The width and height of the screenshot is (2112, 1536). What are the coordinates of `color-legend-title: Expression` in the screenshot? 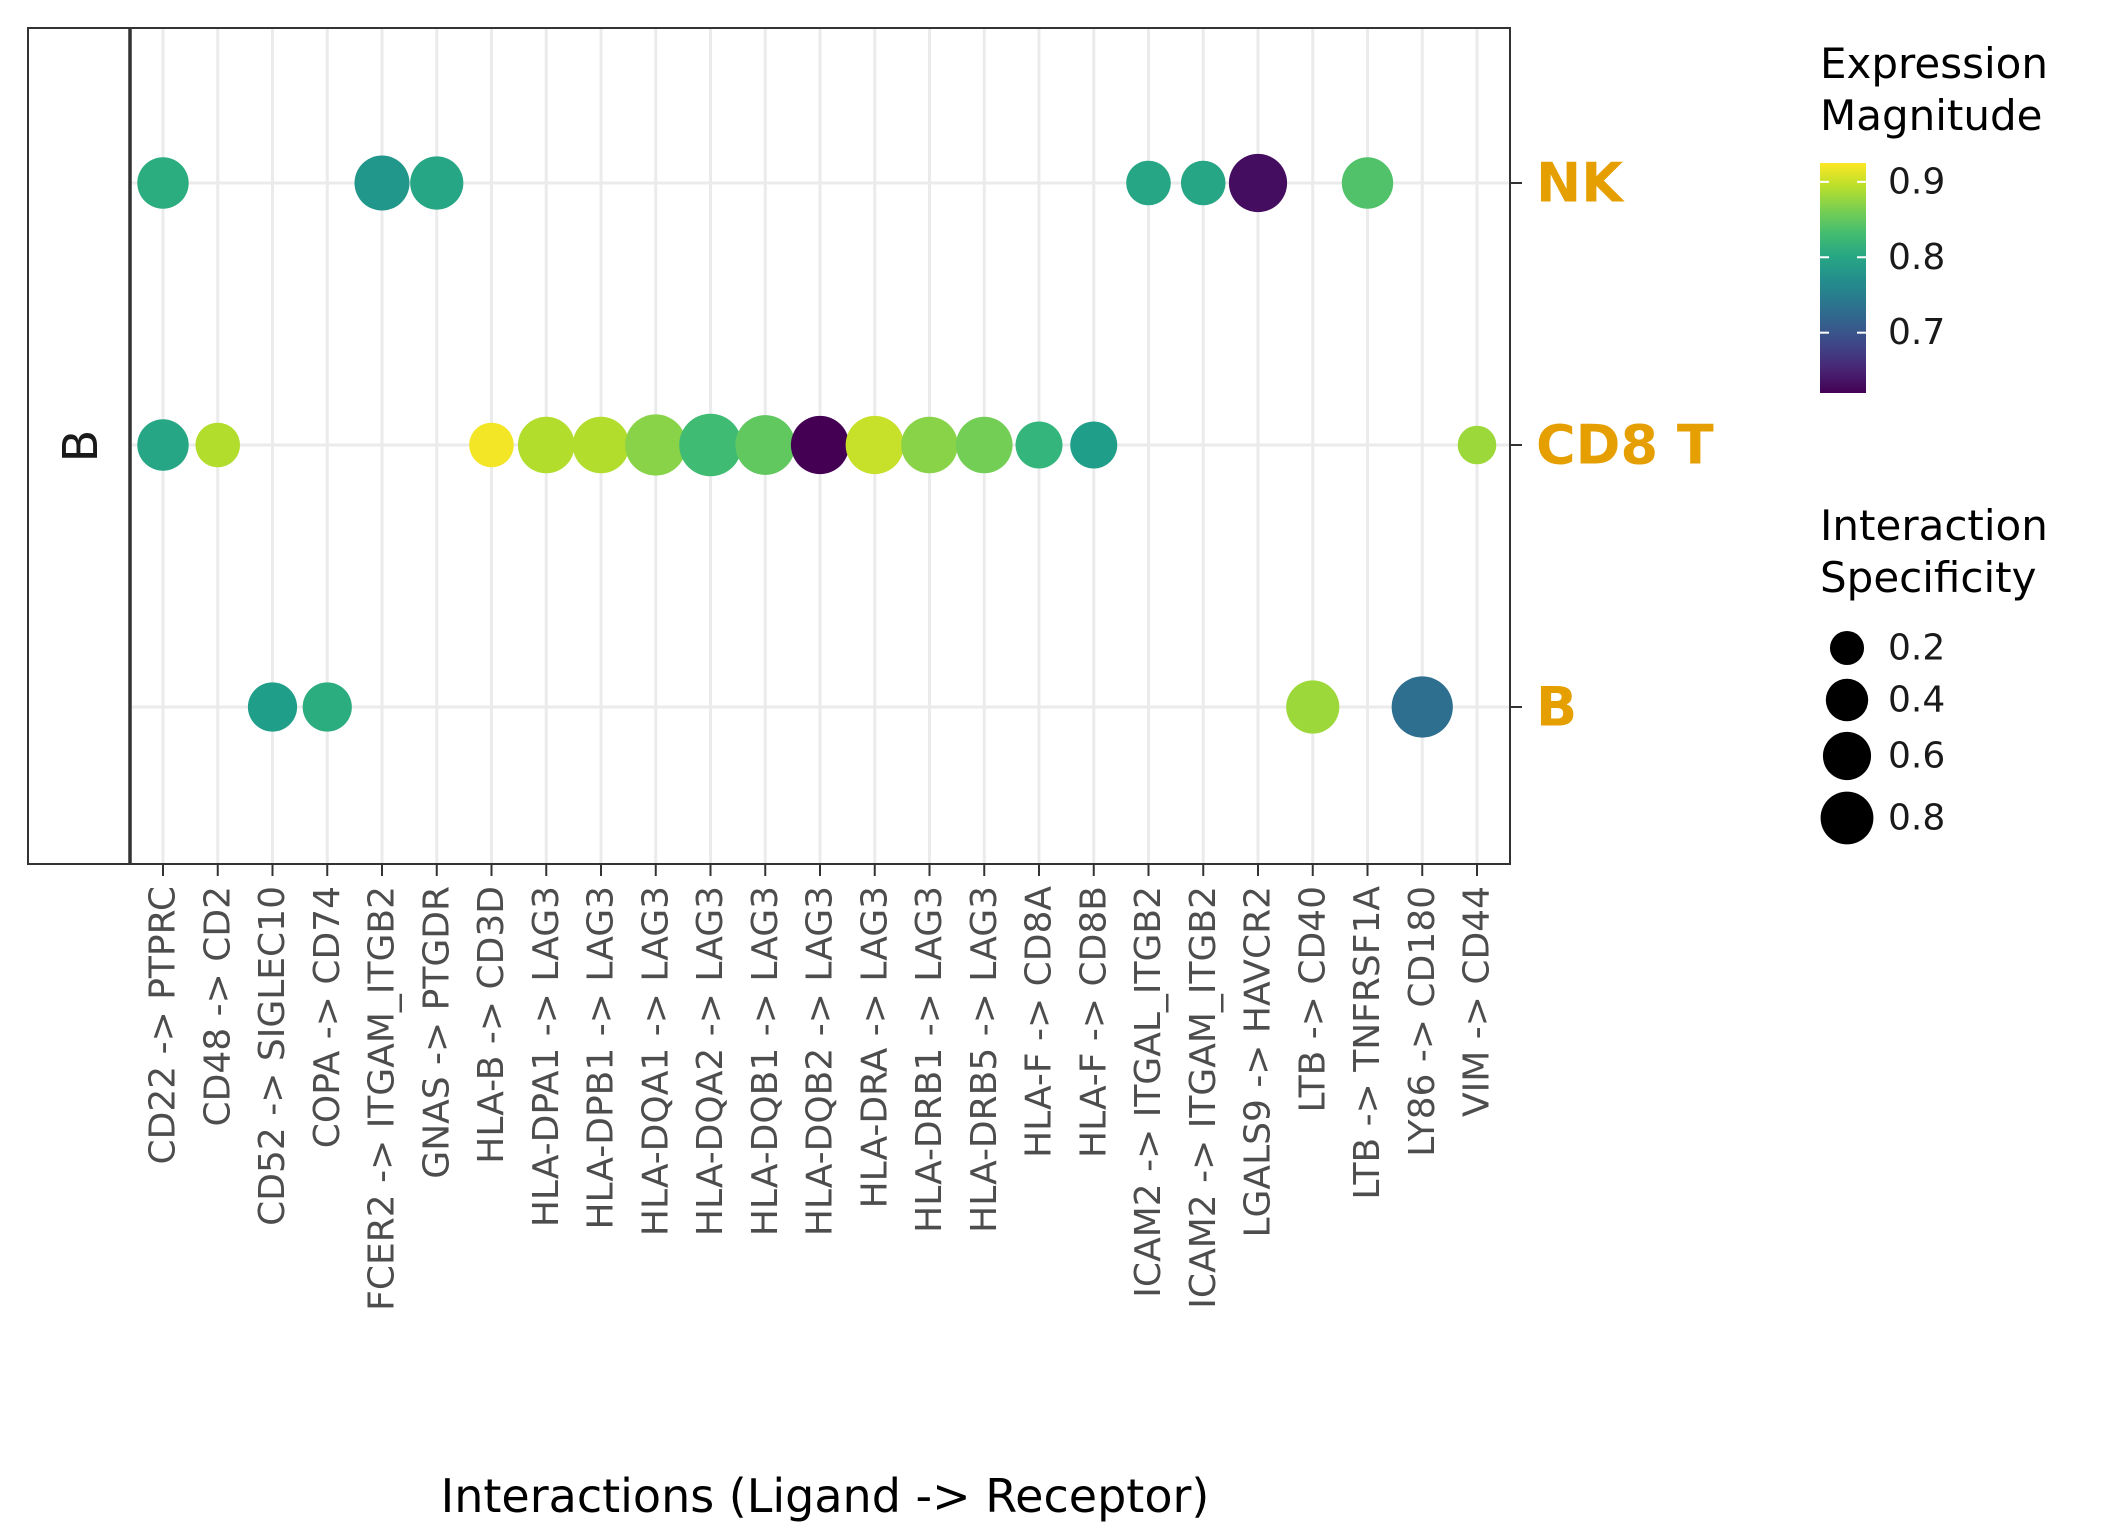 It's located at (1934, 63).